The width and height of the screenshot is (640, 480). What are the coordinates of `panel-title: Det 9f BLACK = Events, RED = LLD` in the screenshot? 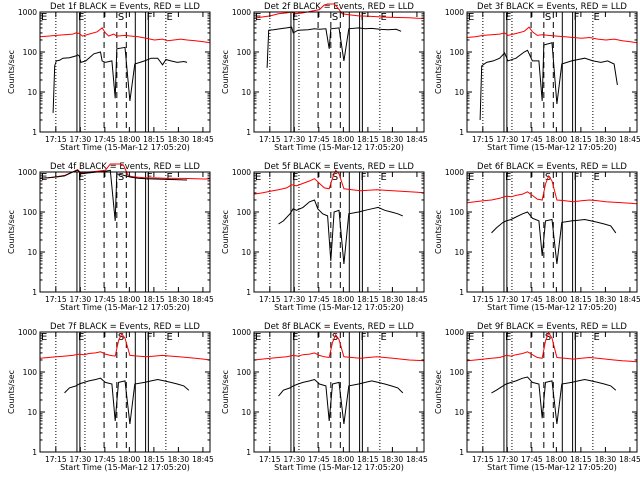 It's located at (552, 327).